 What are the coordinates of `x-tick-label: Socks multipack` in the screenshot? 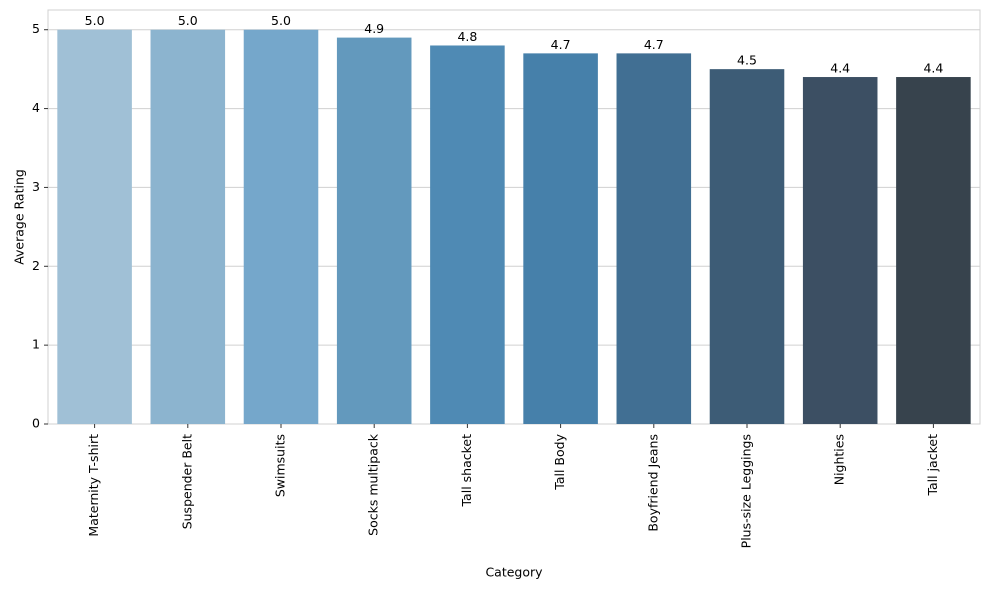 It's located at (373, 484).